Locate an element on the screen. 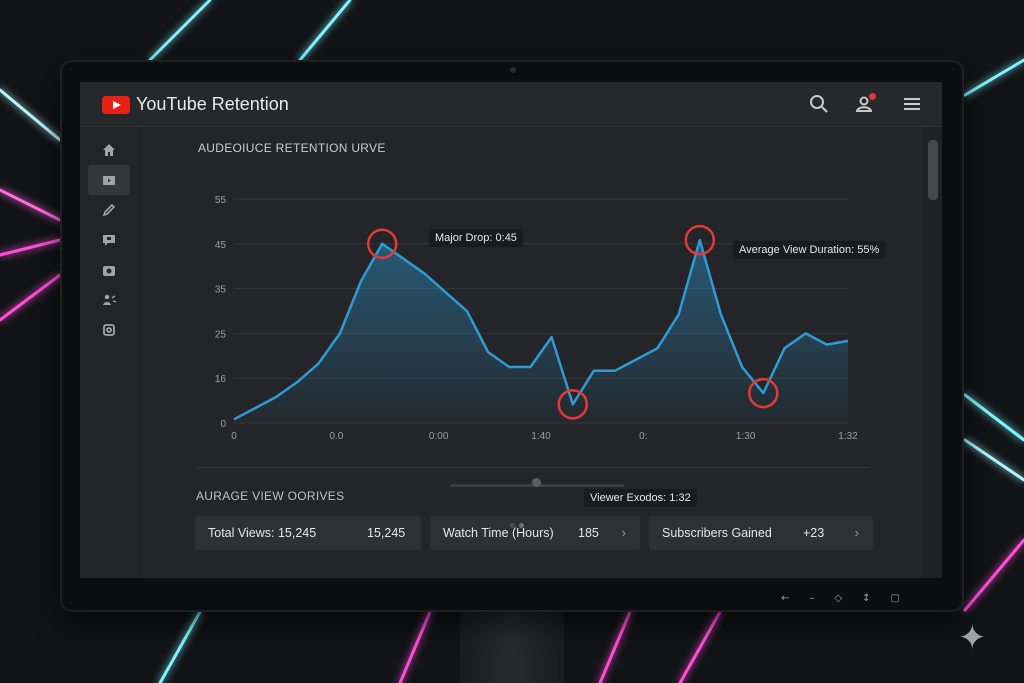  settings-icon is located at coordinates (109, 330).